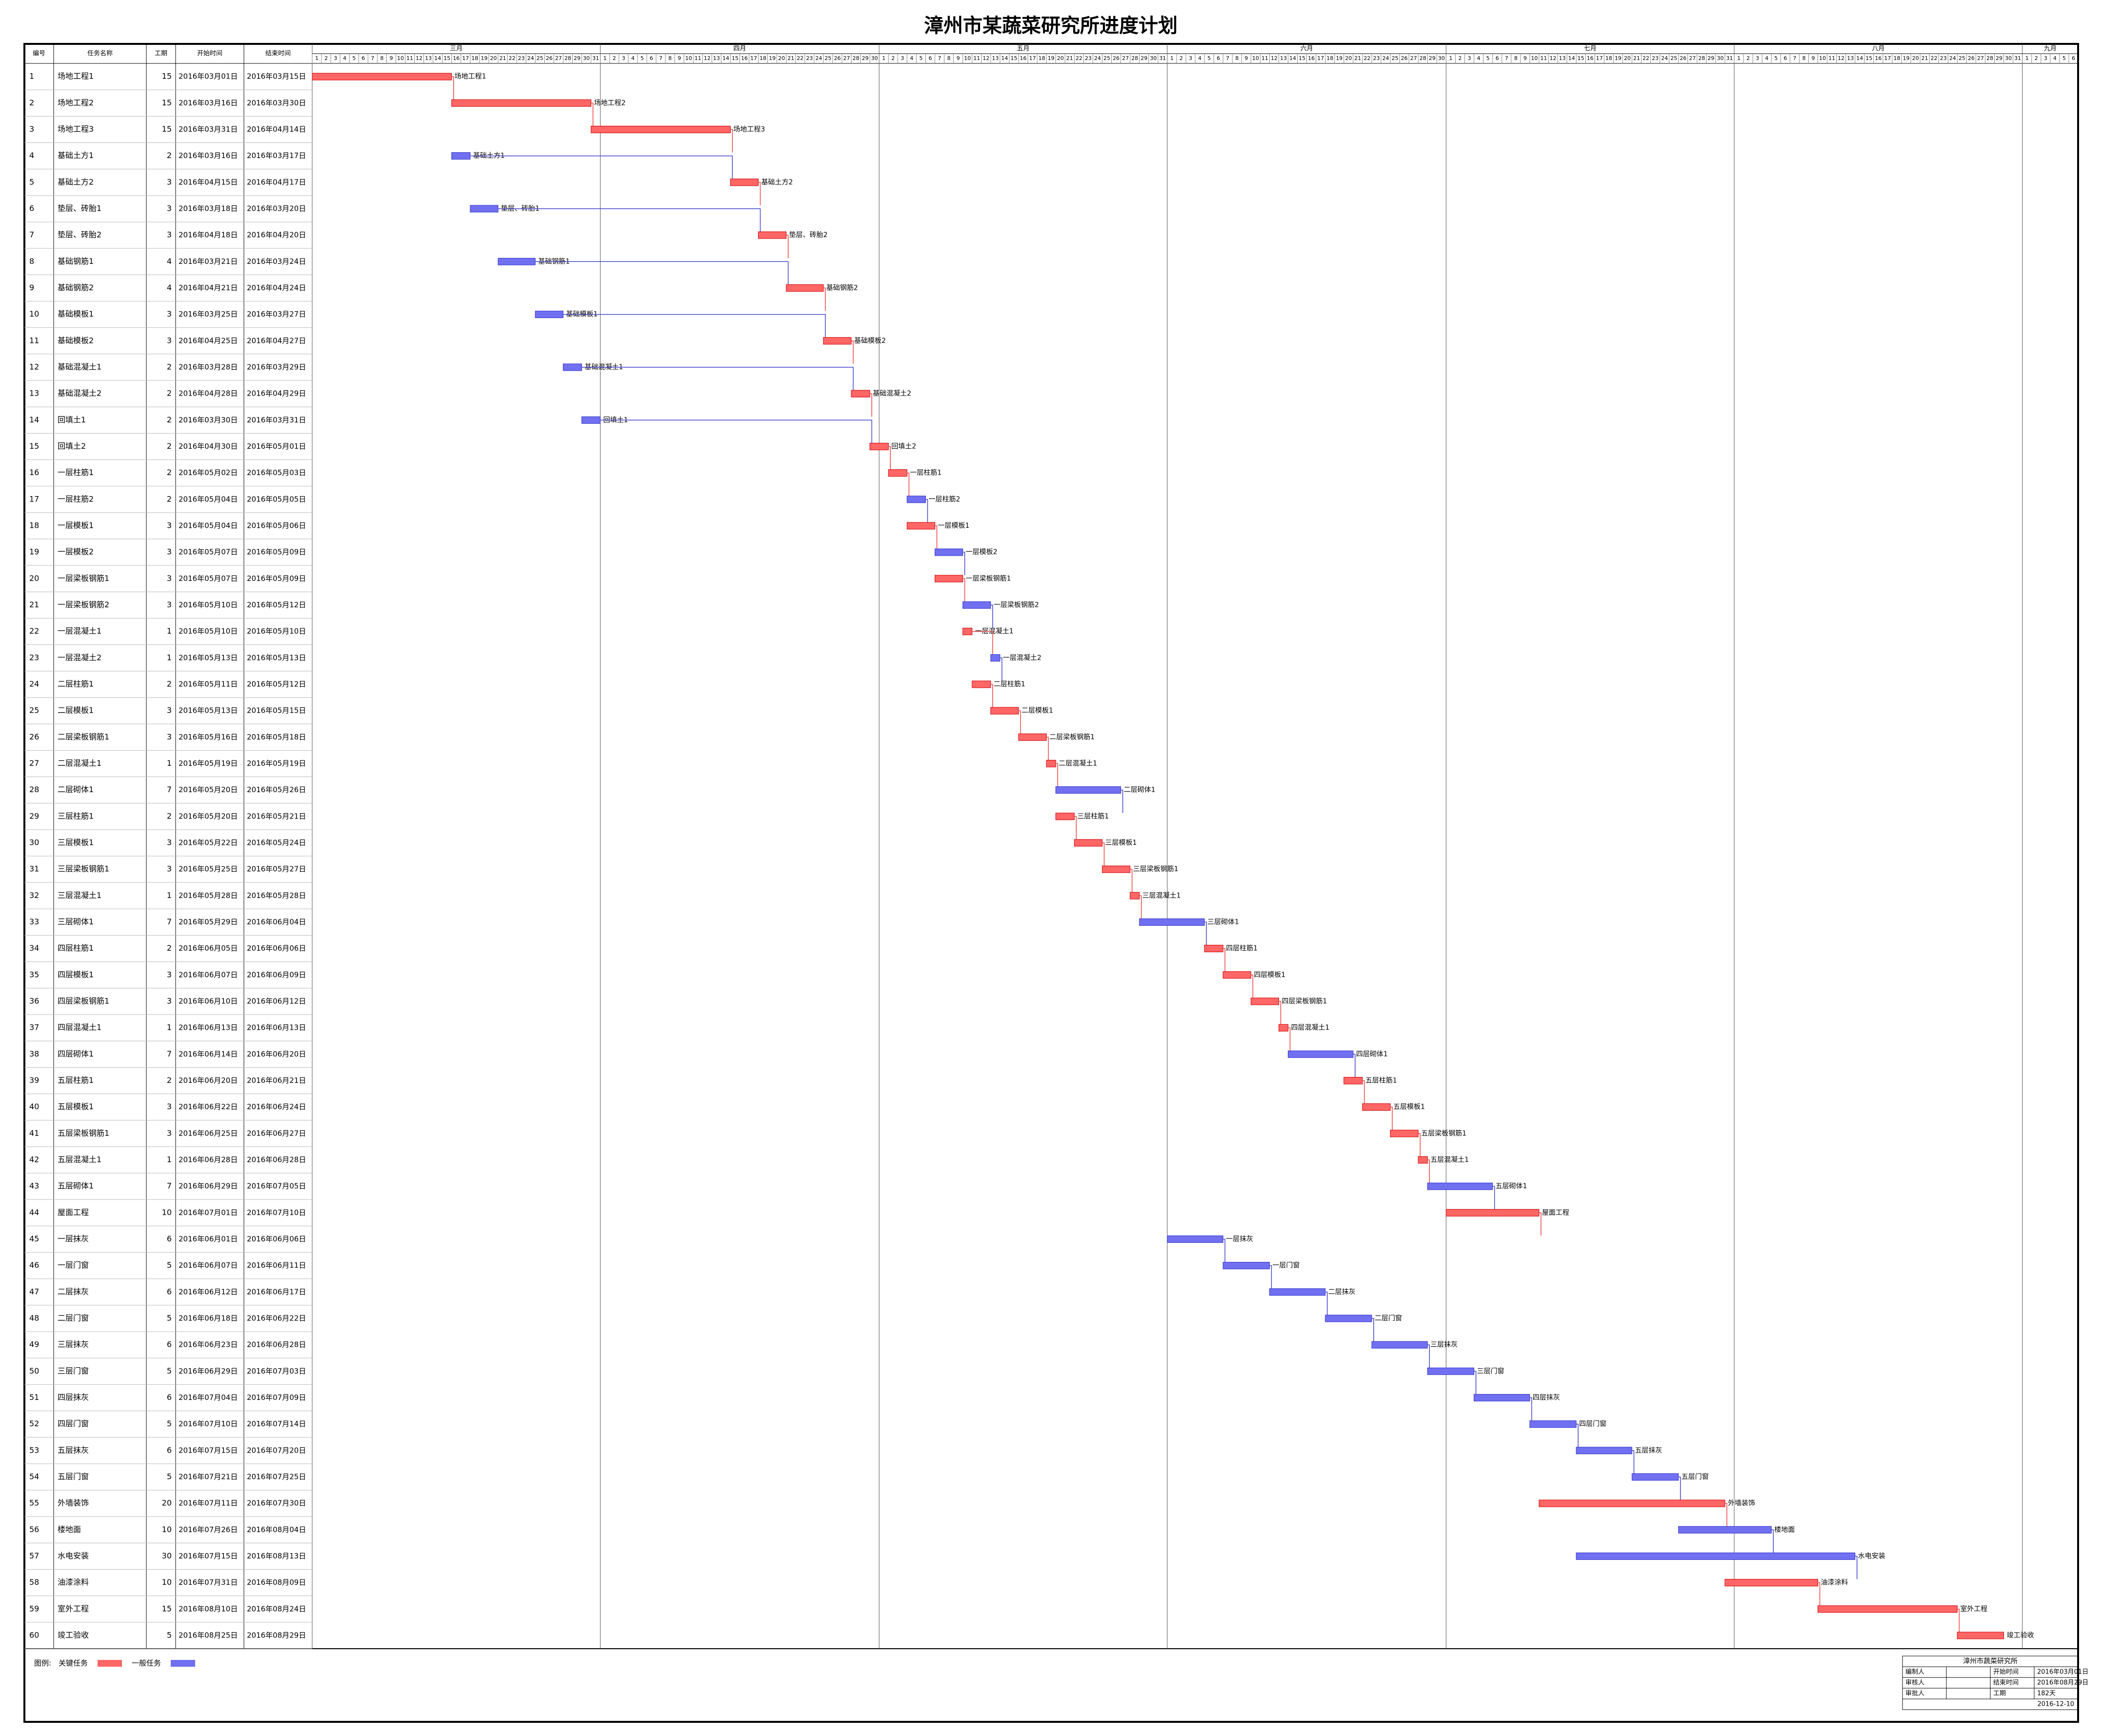 The width and height of the screenshot is (2102, 1736). I want to click on month-label: 三月, so click(456, 49).